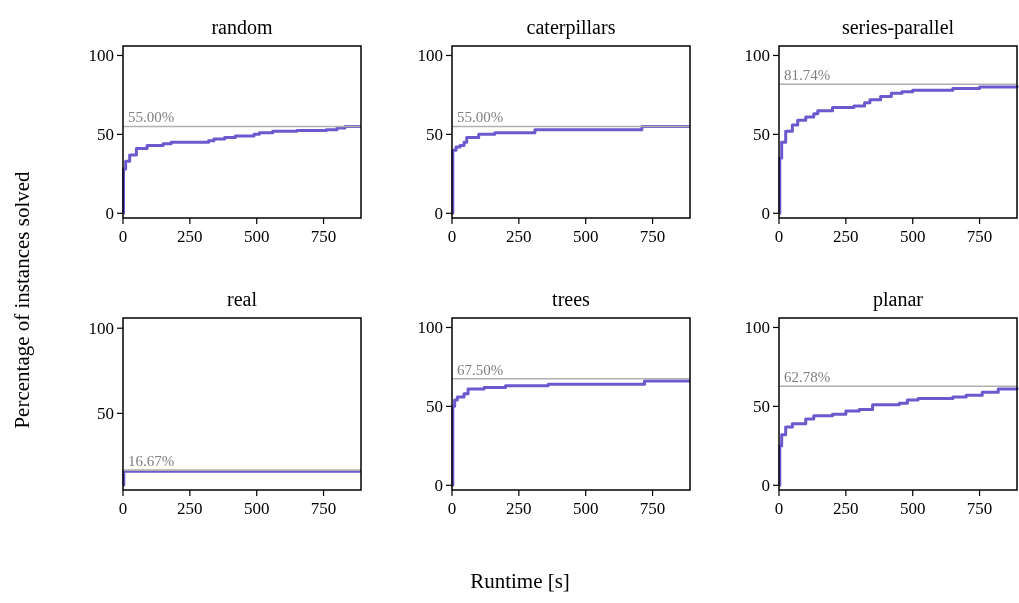 This screenshot has width=1019, height=603. I want to click on ref-line-label: 62.78%, so click(807, 377).